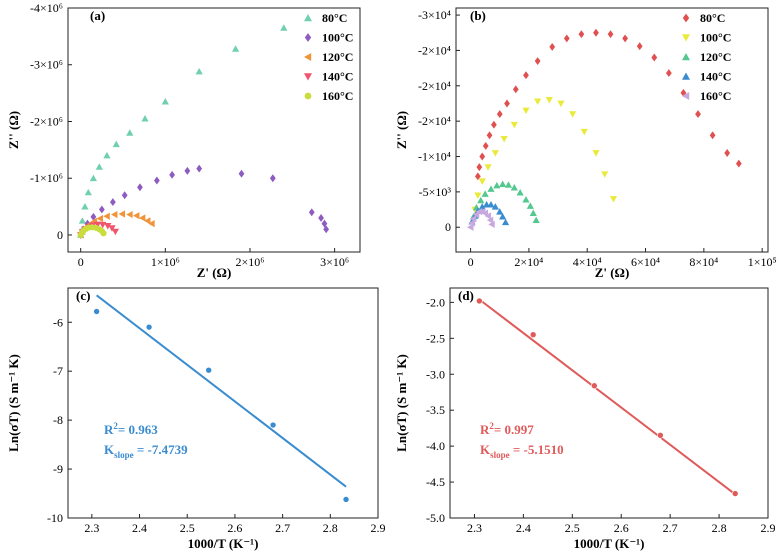  Describe the element at coordinates (466, 295) in the screenshot. I see `panel-label: (d)` at that location.